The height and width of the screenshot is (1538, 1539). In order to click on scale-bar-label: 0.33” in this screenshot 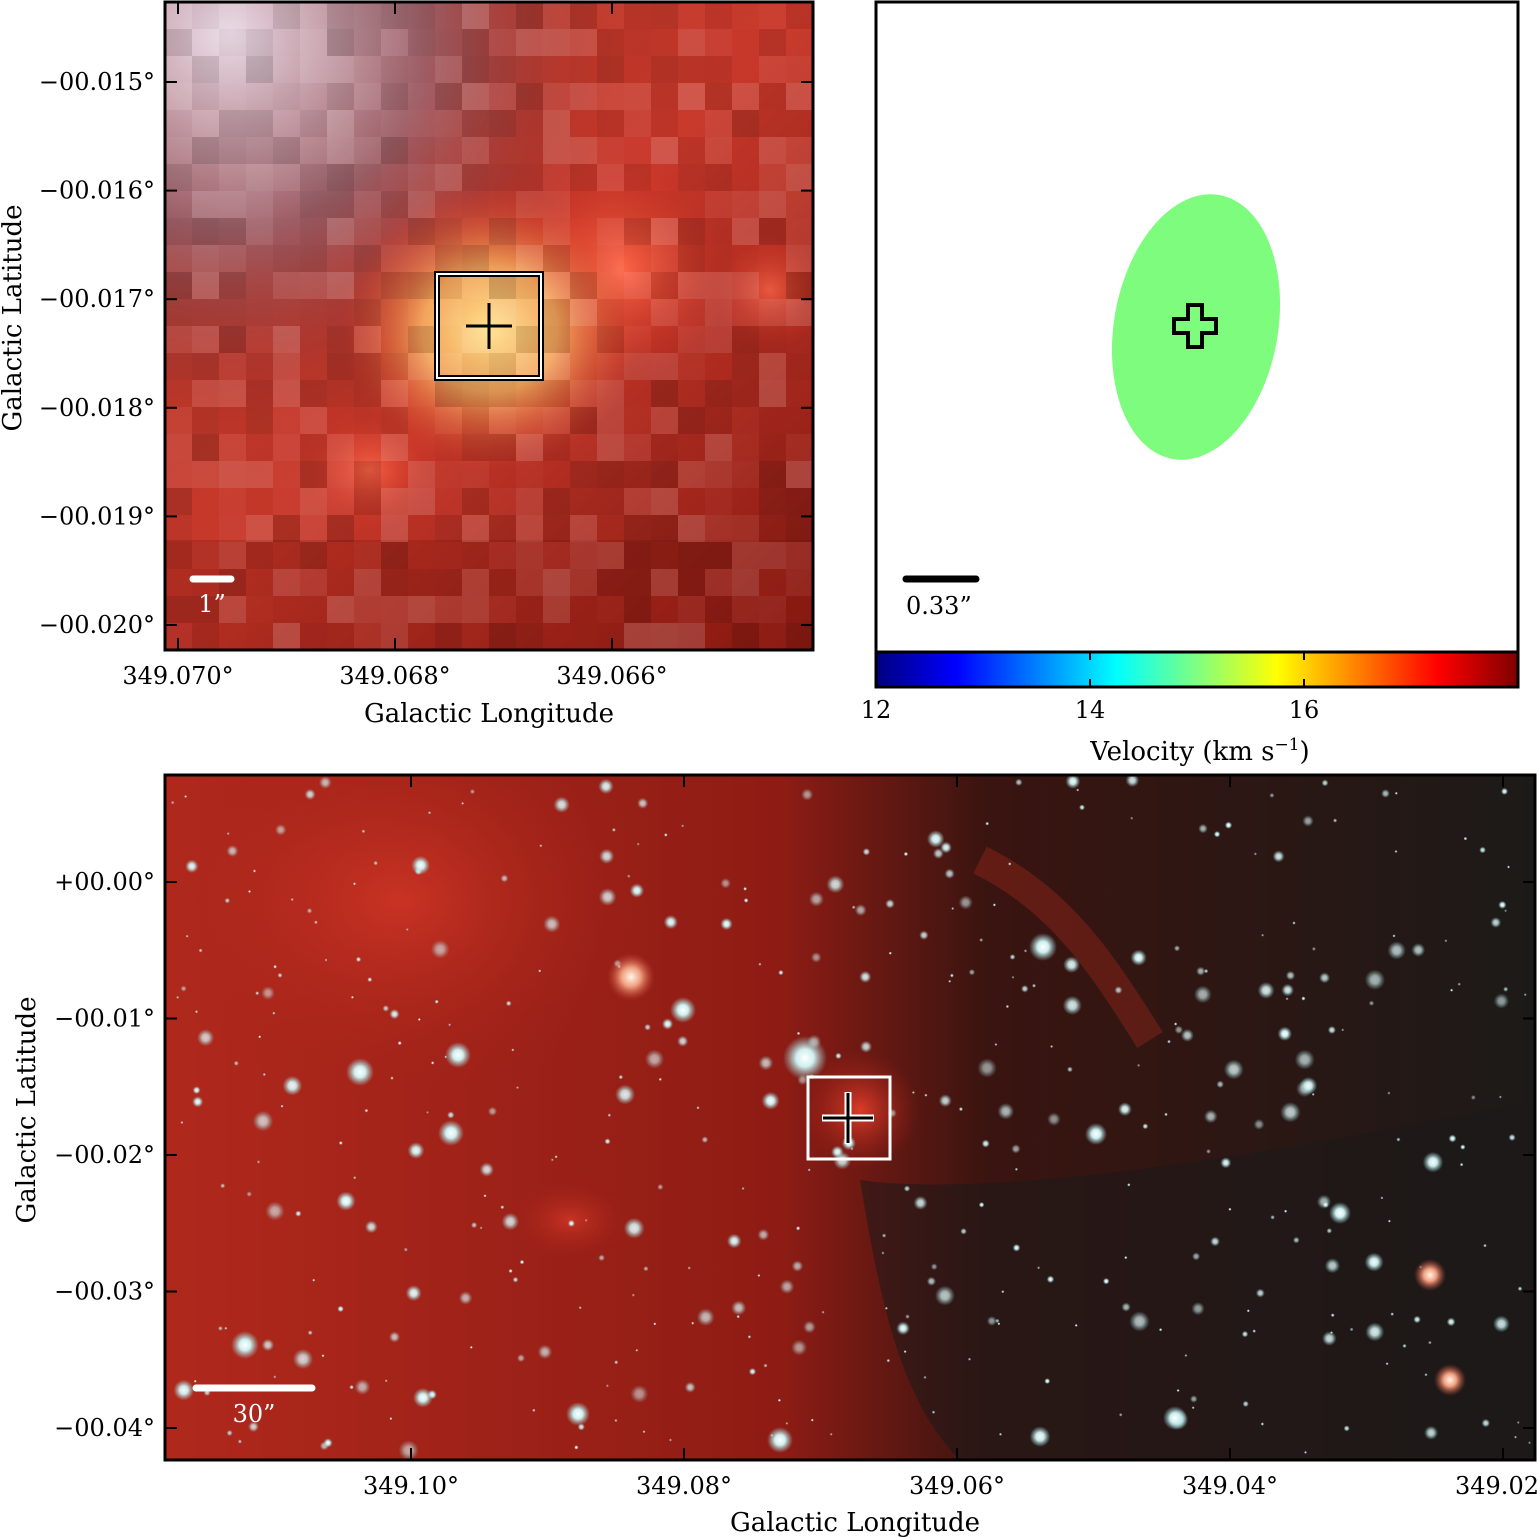, I will do `click(939, 606)`.